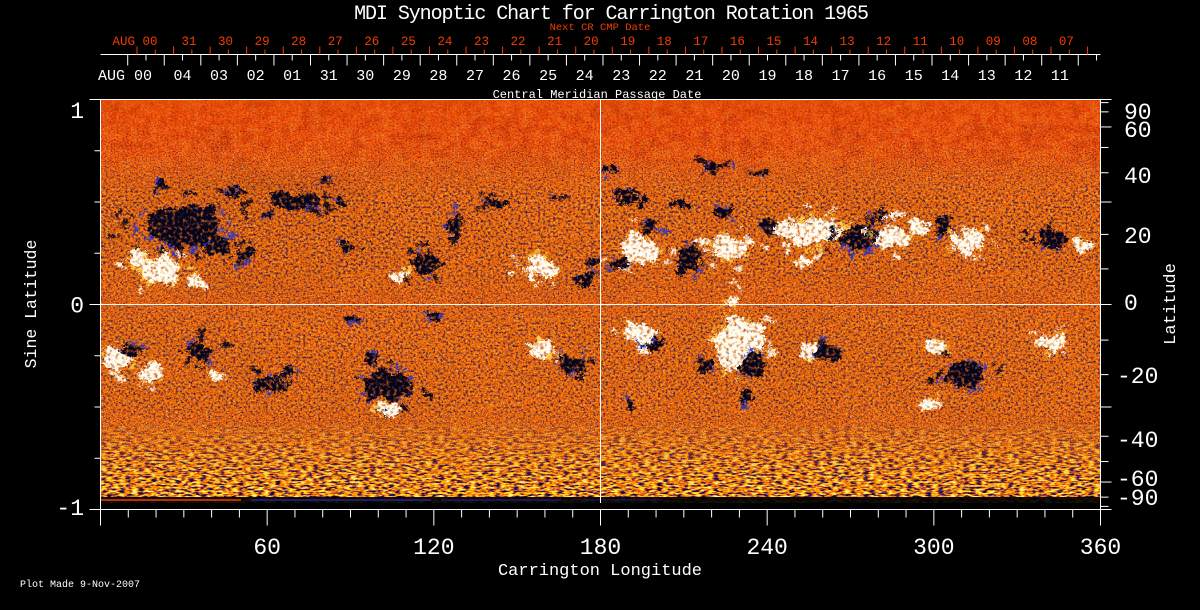 This screenshot has height=610, width=1200. I want to click on svg-text: -60, so click(1137, 480).